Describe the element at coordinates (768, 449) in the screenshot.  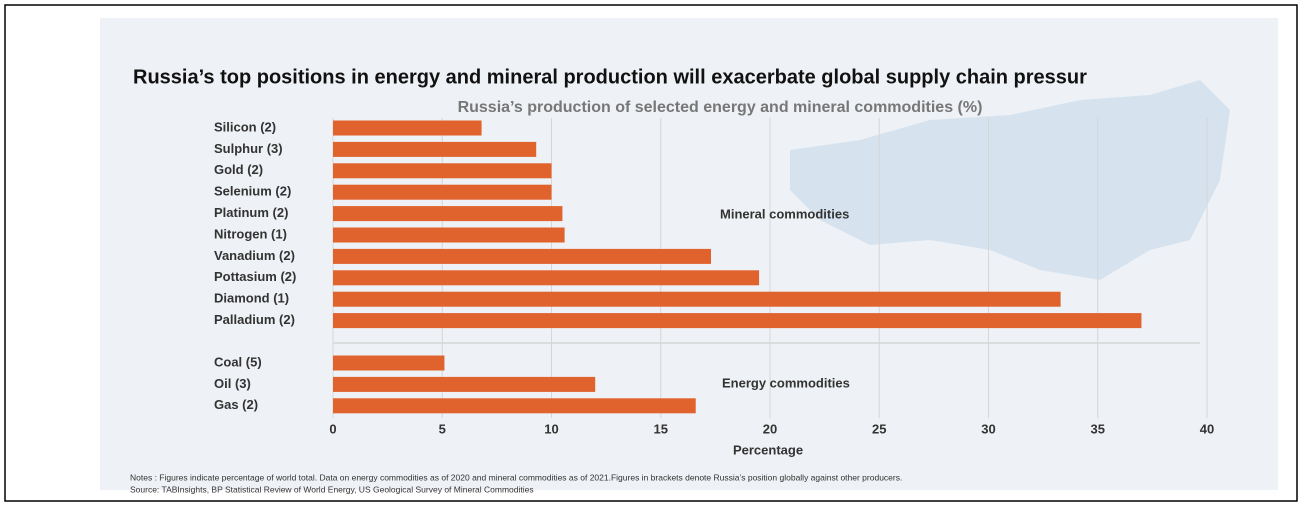
I see `x-axis-label: Percentage` at that location.